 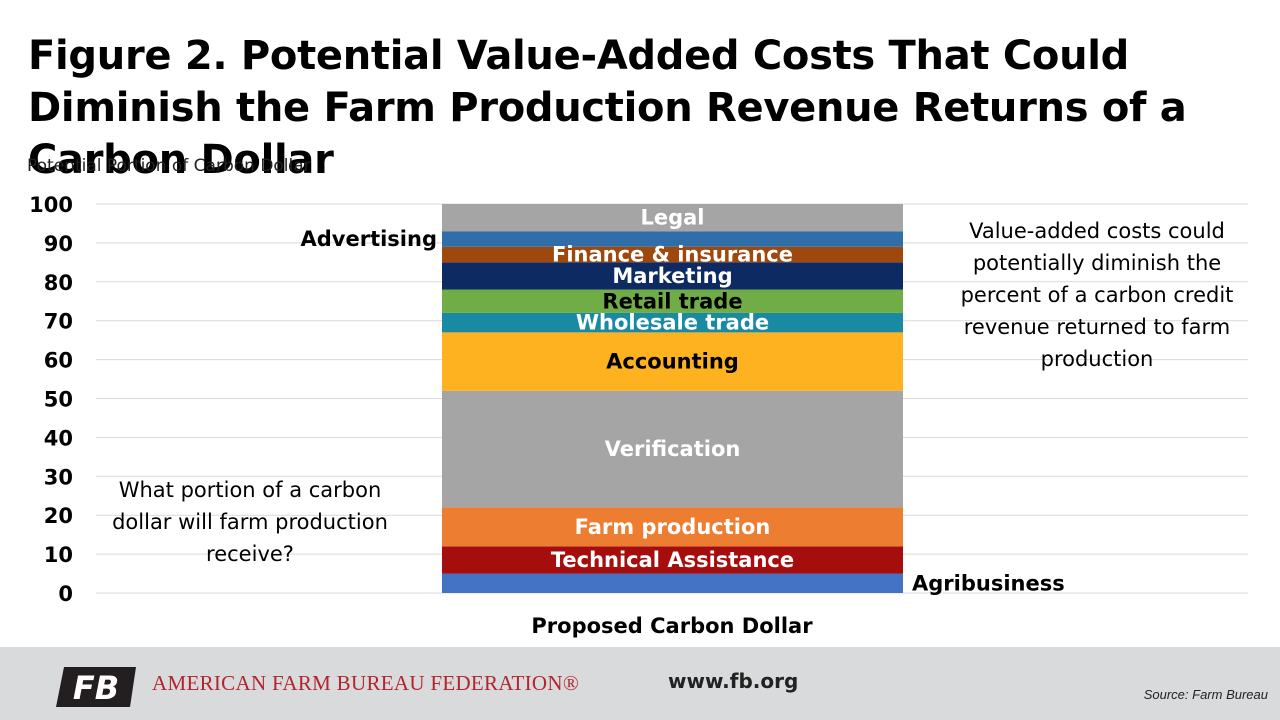 What do you see at coordinates (58, 555) in the screenshot?
I see `y-tick-label: 10` at bounding box center [58, 555].